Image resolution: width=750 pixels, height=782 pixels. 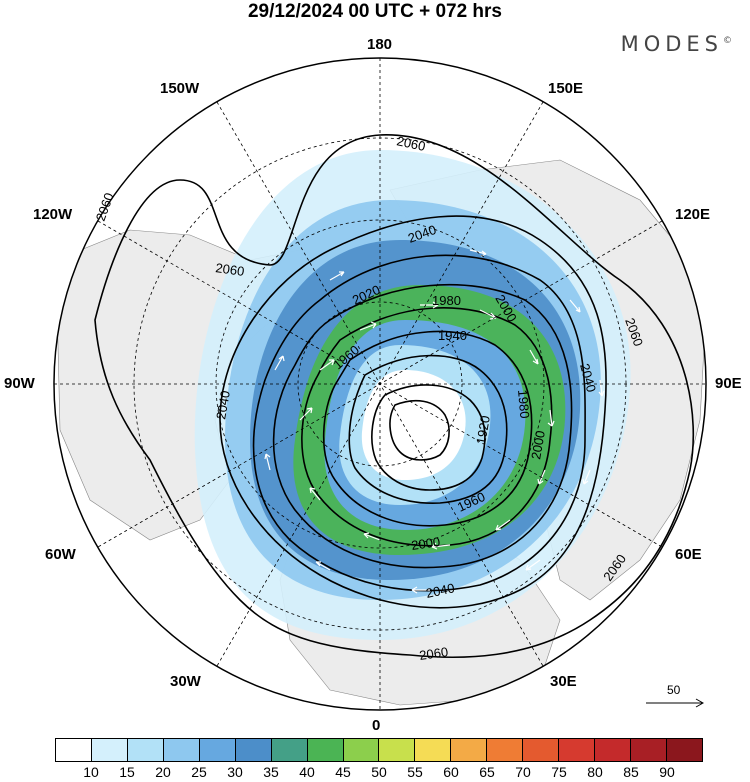 I want to click on lon-label-60w: 60W, so click(x=60, y=554).